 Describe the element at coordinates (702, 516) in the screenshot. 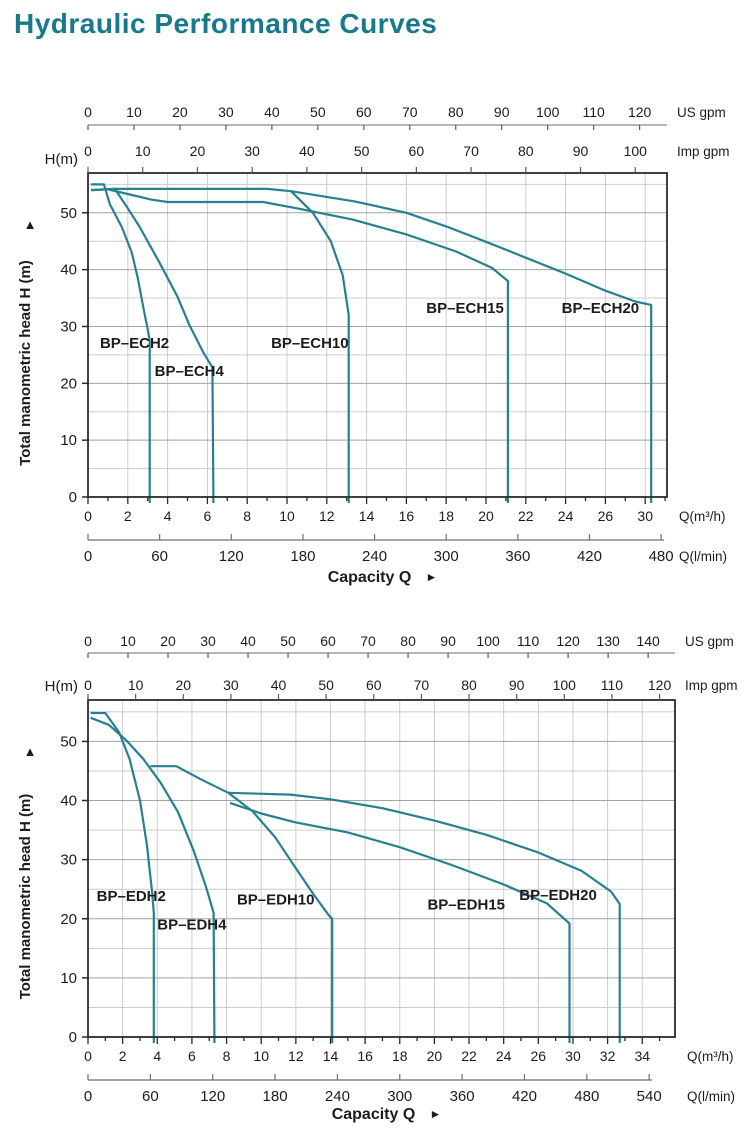

I see `x-unit-label: Q(m³/h)` at that location.